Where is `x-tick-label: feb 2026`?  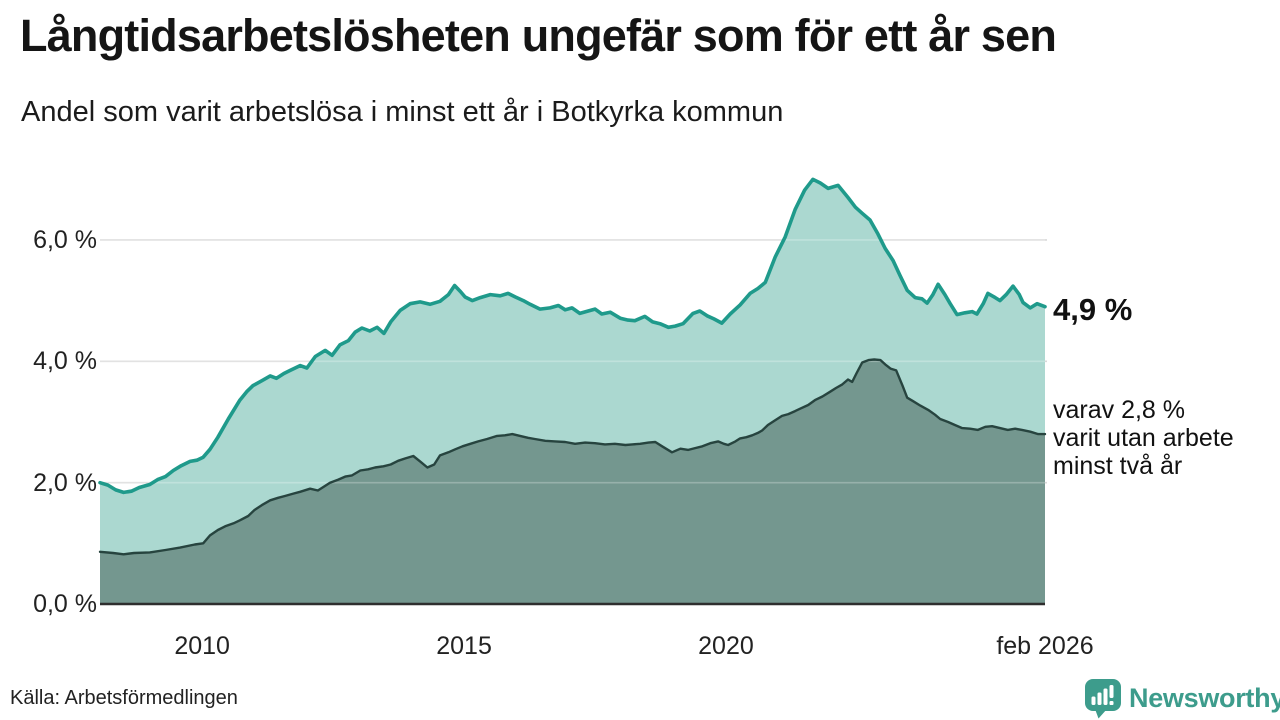 x-tick-label: feb 2026 is located at coordinates (1045, 646).